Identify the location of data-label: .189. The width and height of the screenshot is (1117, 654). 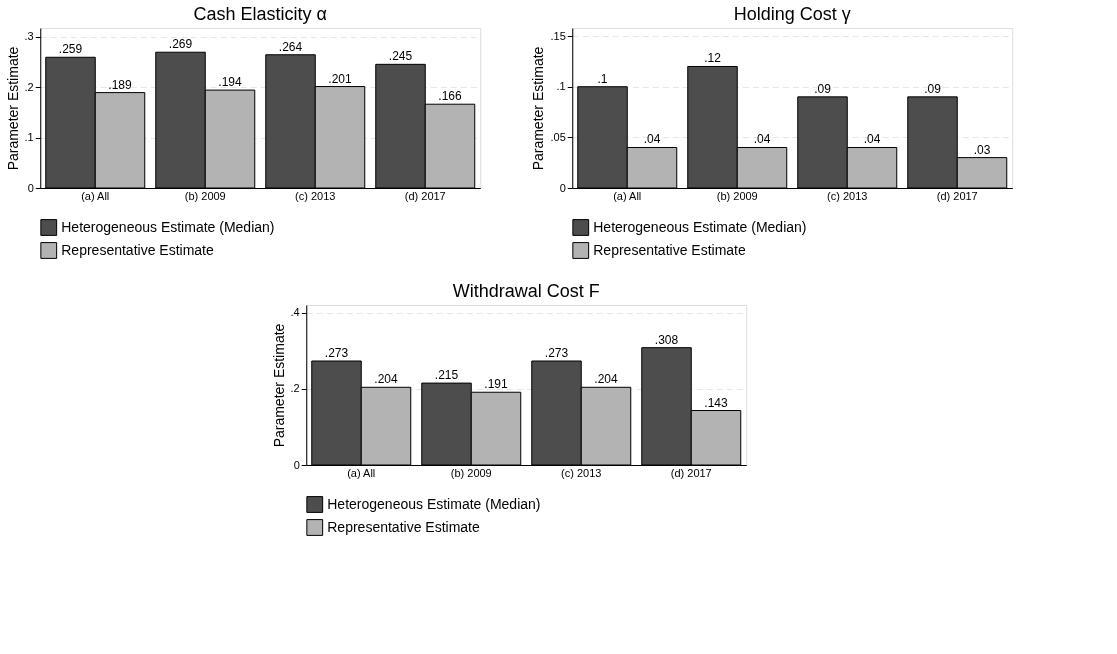
(120, 84).